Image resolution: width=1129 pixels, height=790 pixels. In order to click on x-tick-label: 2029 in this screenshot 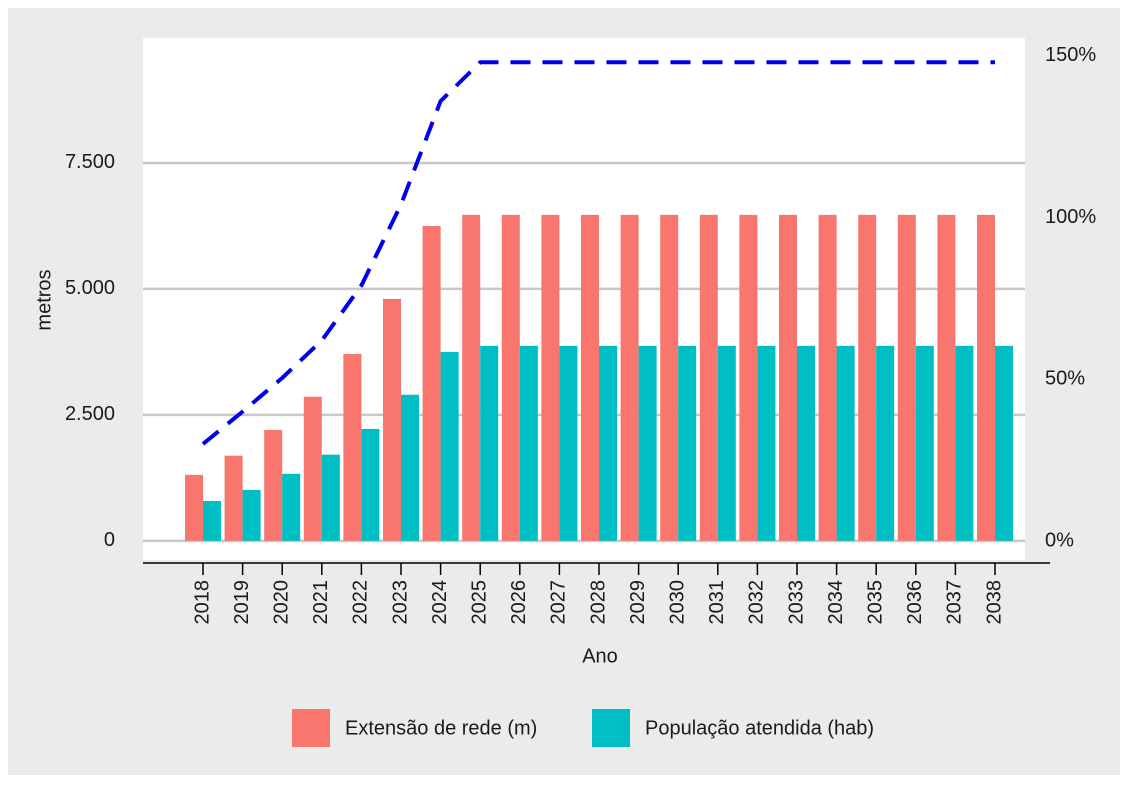, I will do `click(638, 602)`.